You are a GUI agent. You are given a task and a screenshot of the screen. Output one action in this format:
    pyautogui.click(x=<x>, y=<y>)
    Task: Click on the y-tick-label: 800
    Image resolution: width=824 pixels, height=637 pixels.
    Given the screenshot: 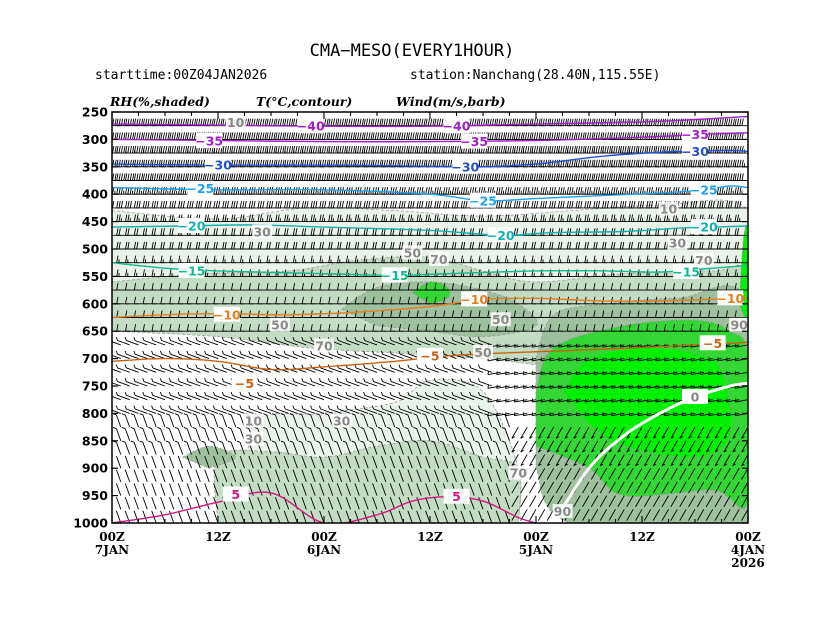 What is the action you would take?
    pyautogui.click(x=95, y=413)
    